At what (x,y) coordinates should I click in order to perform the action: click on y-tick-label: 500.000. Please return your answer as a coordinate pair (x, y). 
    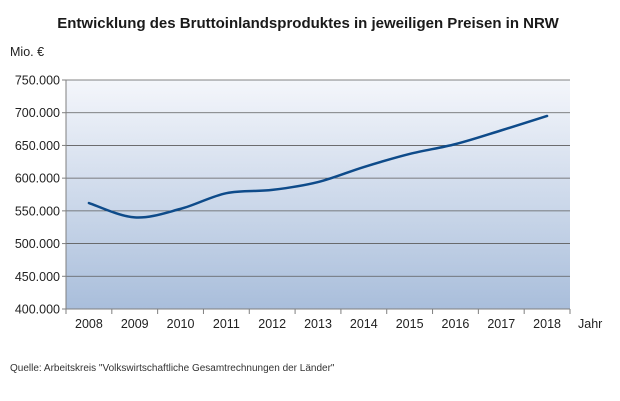
    Looking at the image, I should click on (37, 244).